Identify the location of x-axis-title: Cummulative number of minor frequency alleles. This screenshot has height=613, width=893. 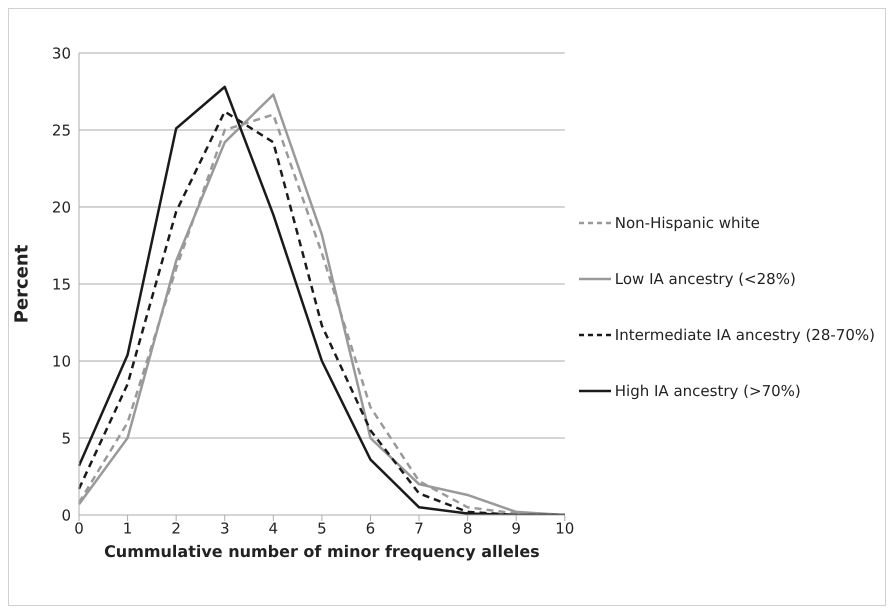
(322, 551).